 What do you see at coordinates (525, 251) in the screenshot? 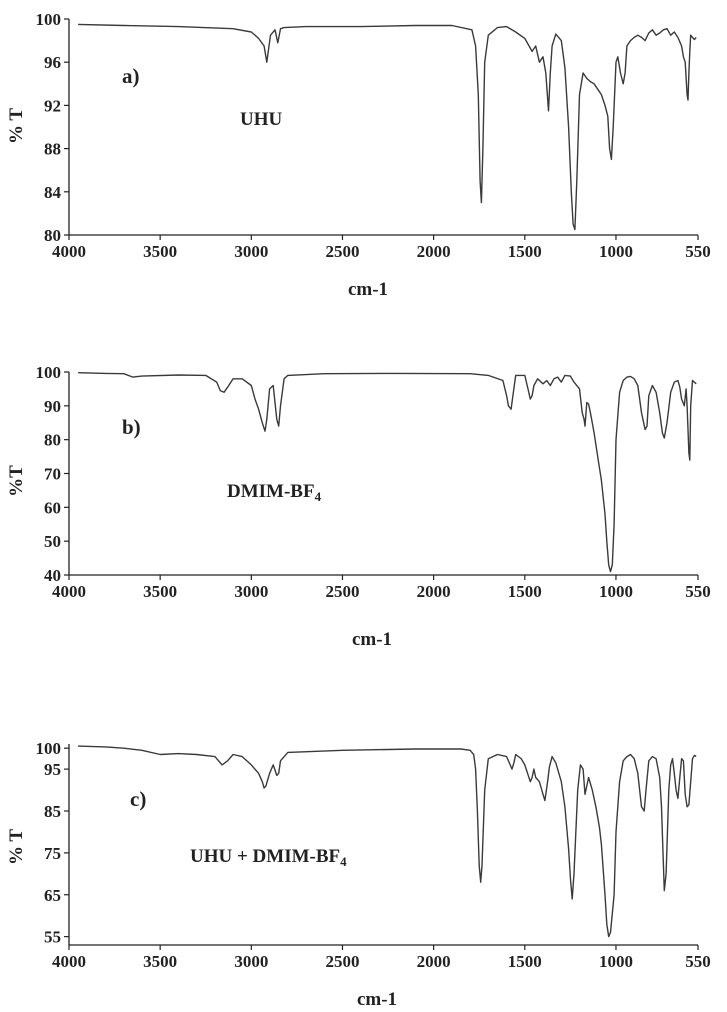
I see `panel-a-x-tick-label: 1500` at bounding box center [525, 251].